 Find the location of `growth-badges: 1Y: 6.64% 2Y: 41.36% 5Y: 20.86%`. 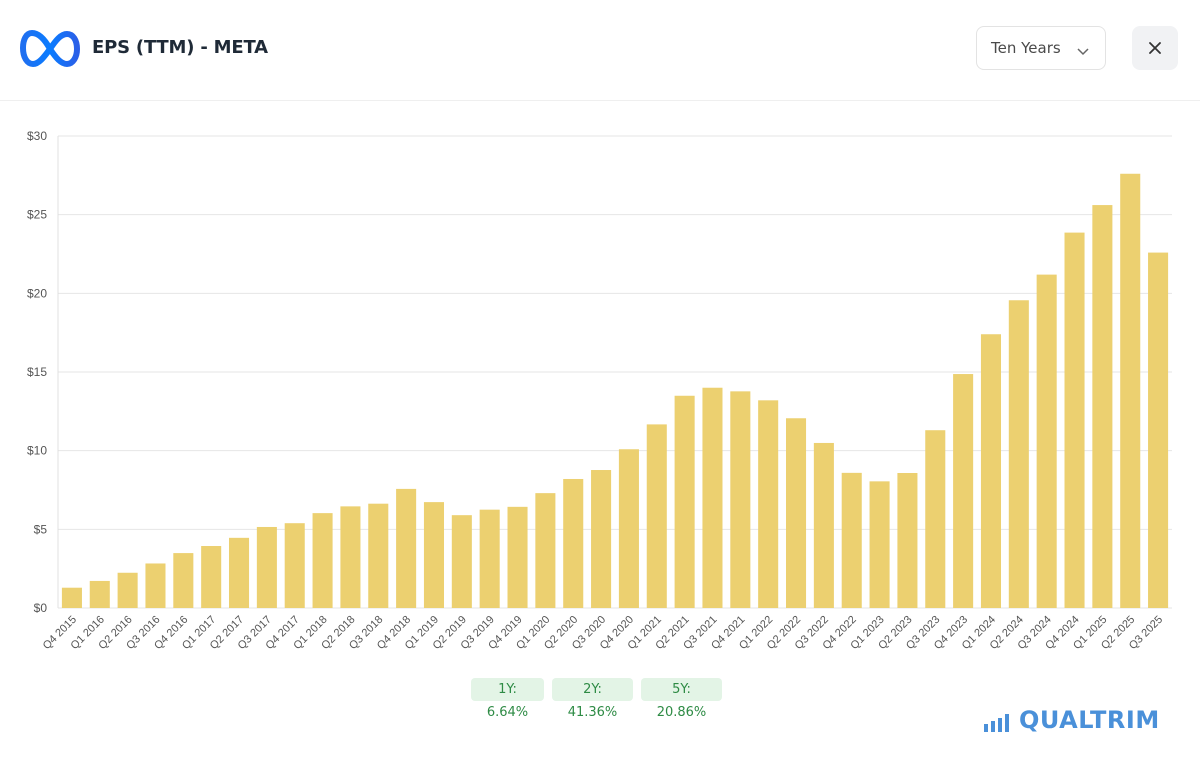

growth-badges: 1Y: 6.64% 2Y: 41.36% 5Y: 20.86% is located at coordinates (600, 699).